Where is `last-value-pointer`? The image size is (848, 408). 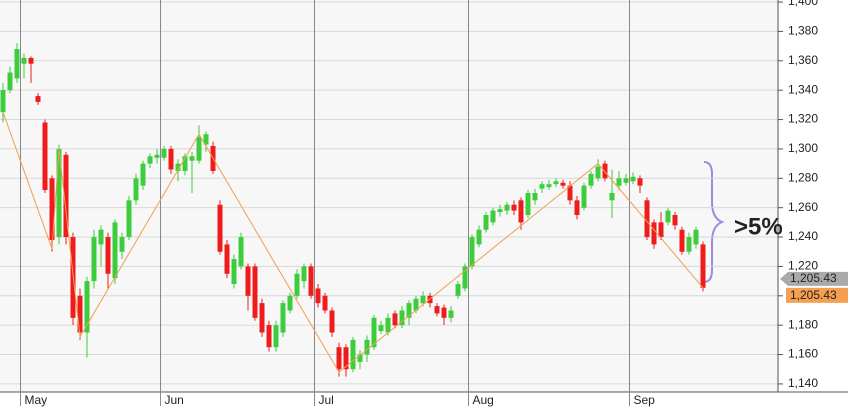
last-value-pointer is located at coordinates (814, 278).